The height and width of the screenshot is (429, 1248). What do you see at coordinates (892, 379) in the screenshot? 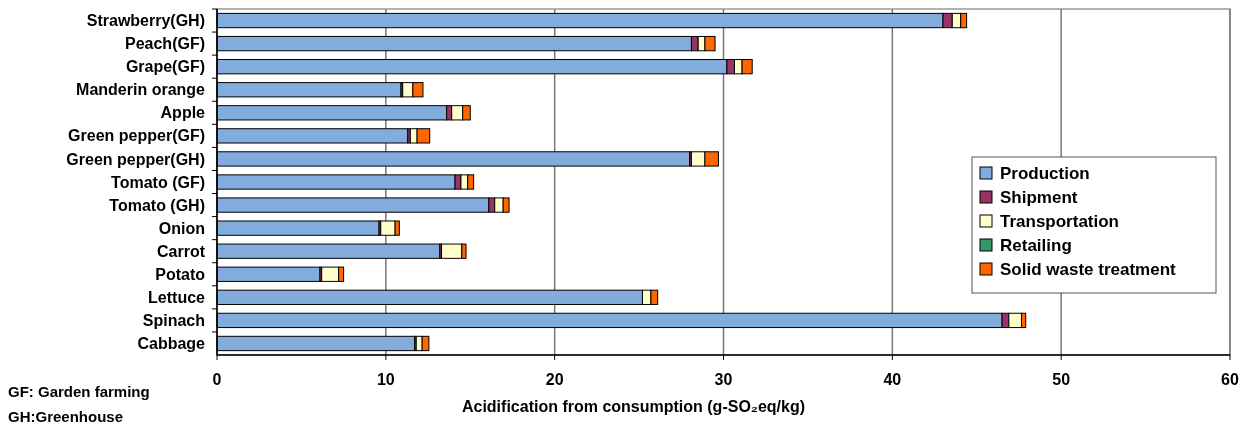
I see `x-tick-label: 40` at bounding box center [892, 379].